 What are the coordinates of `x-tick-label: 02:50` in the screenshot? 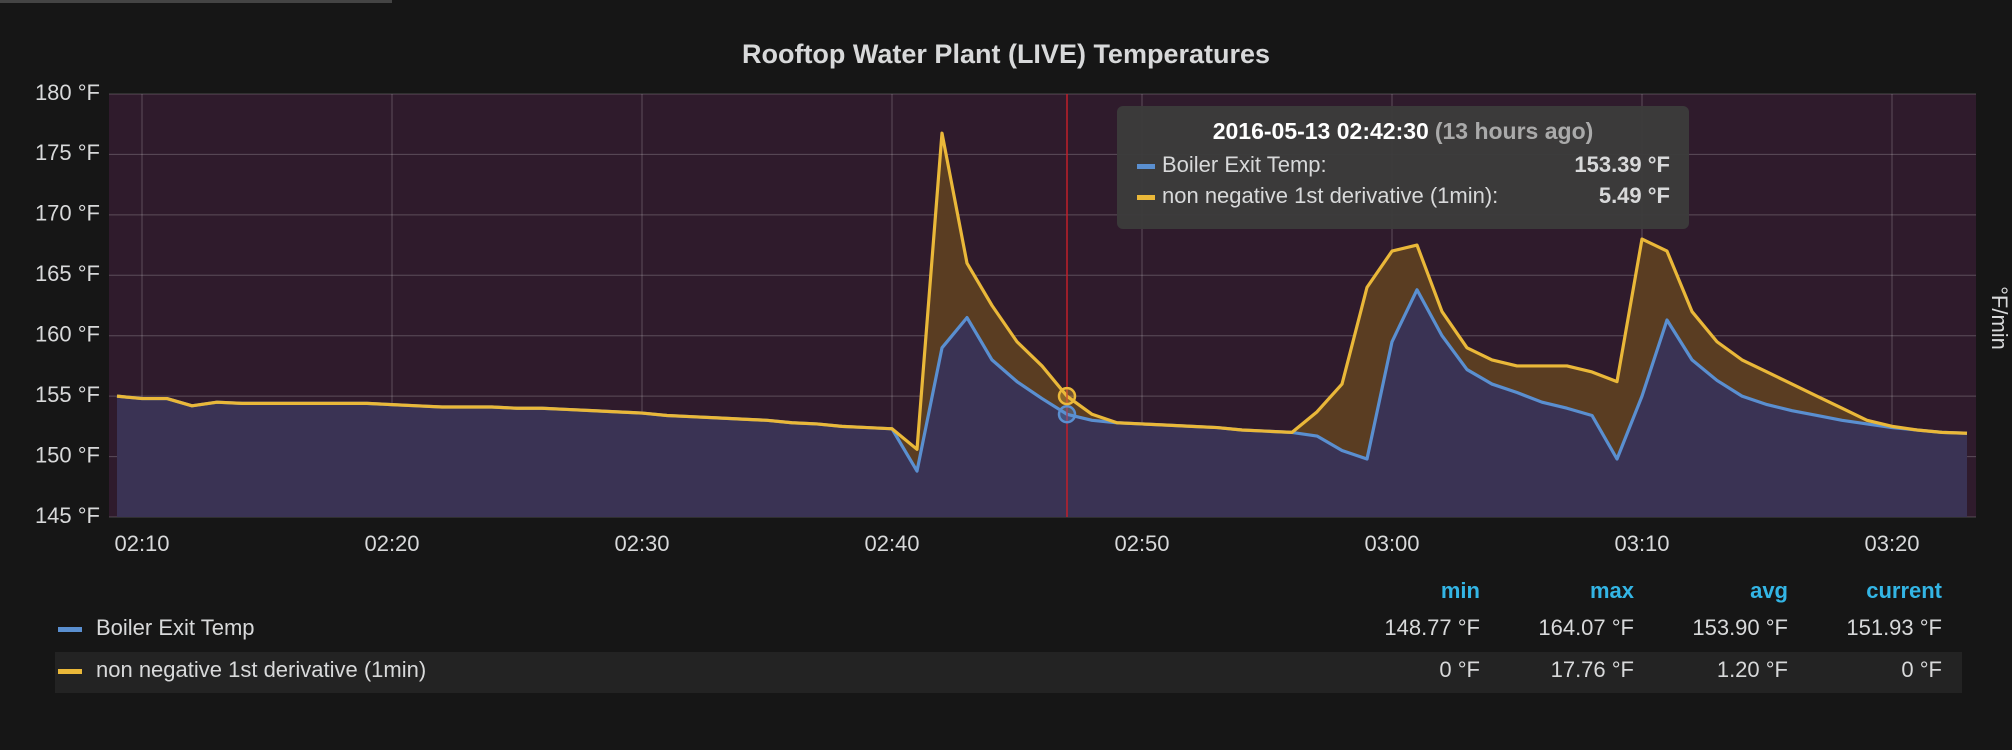 It's located at (1141, 543).